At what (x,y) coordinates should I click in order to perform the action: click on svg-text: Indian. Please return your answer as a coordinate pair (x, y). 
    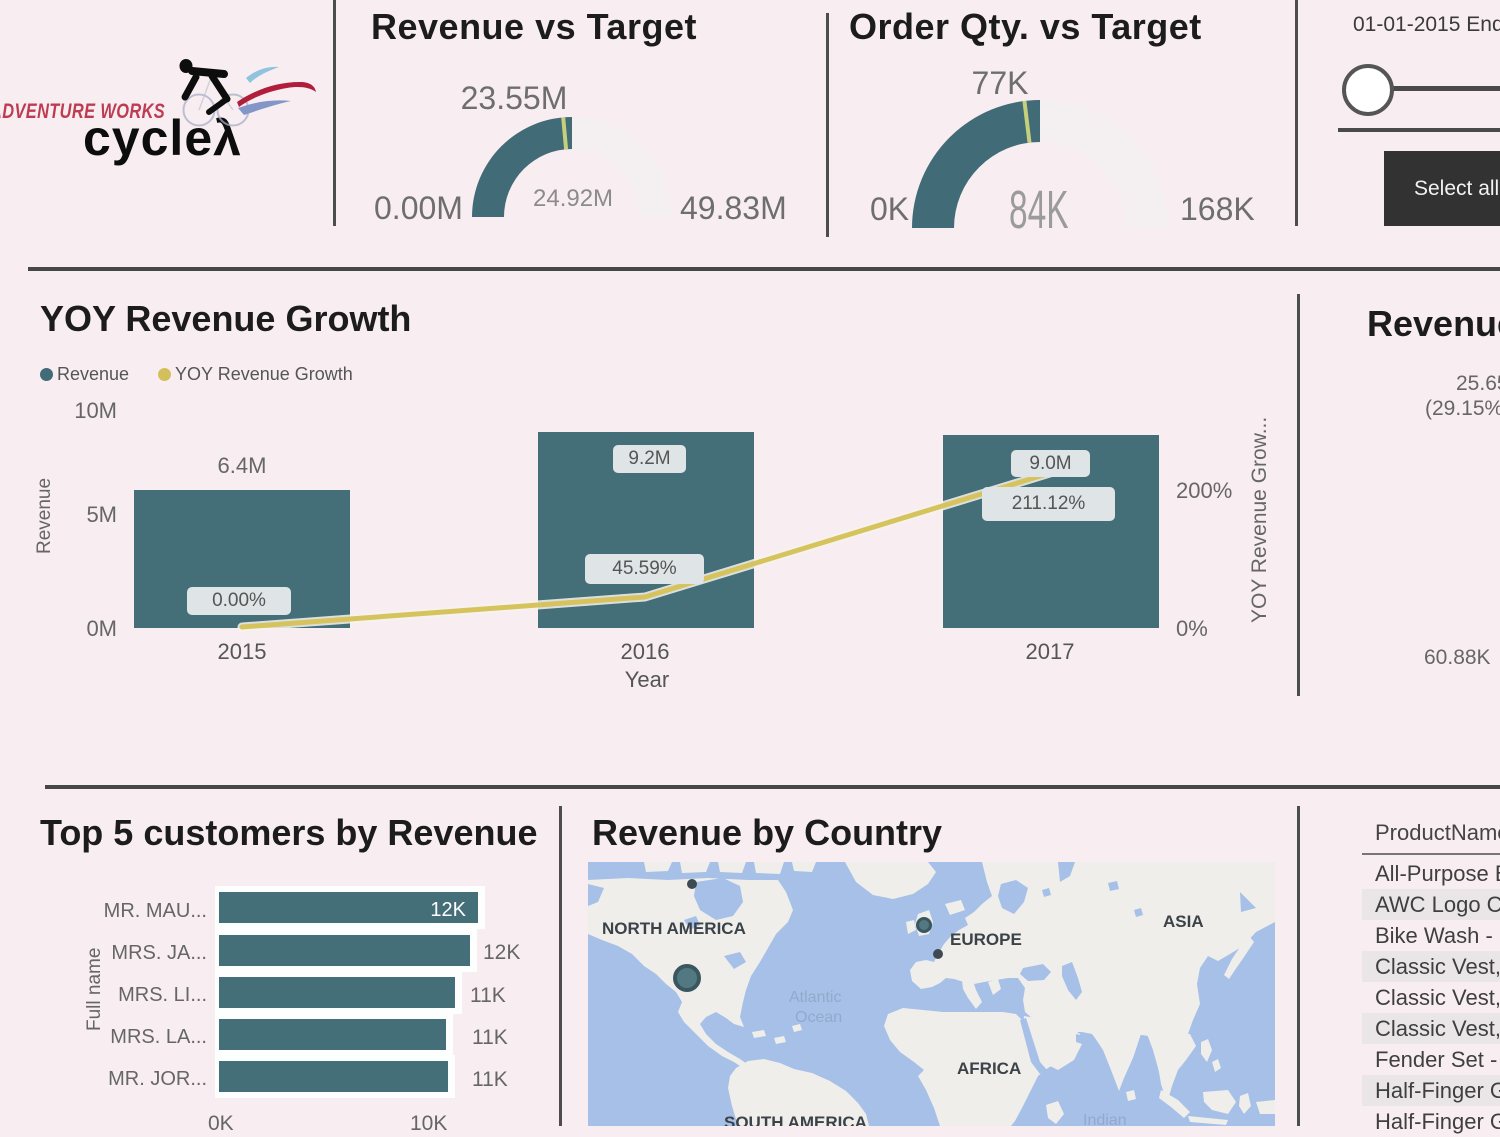
    Looking at the image, I should click on (1105, 1119).